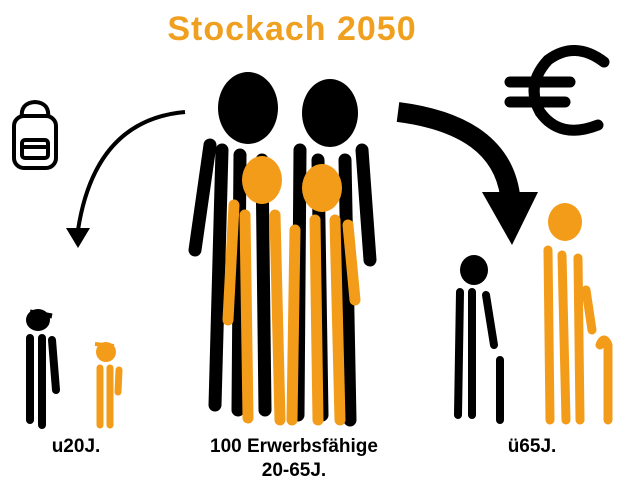 This screenshot has height=488, width=617. Describe the element at coordinates (294, 470) in the screenshot. I see `sublabel-working-age: 20-65J.` at that location.